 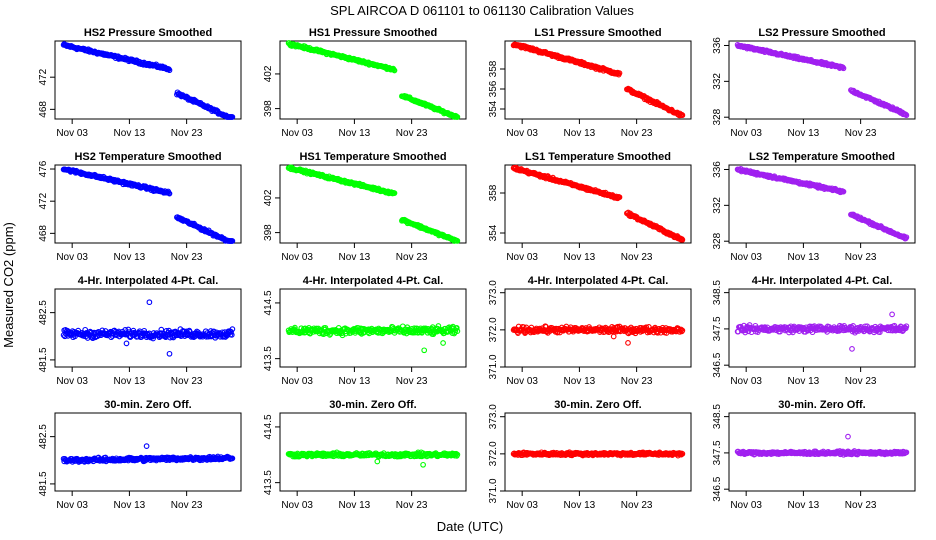 I want to click on panel-title: HS2 Pressure Smoothed, so click(x=148, y=33).